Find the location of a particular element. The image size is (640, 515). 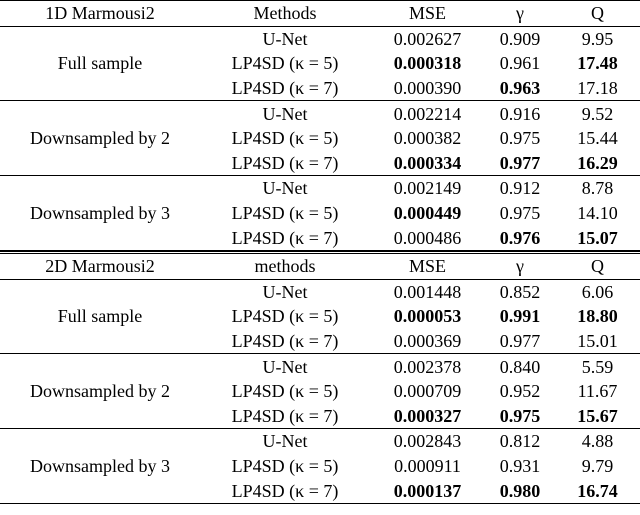

value-cell: 17.18 is located at coordinates (597, 88).